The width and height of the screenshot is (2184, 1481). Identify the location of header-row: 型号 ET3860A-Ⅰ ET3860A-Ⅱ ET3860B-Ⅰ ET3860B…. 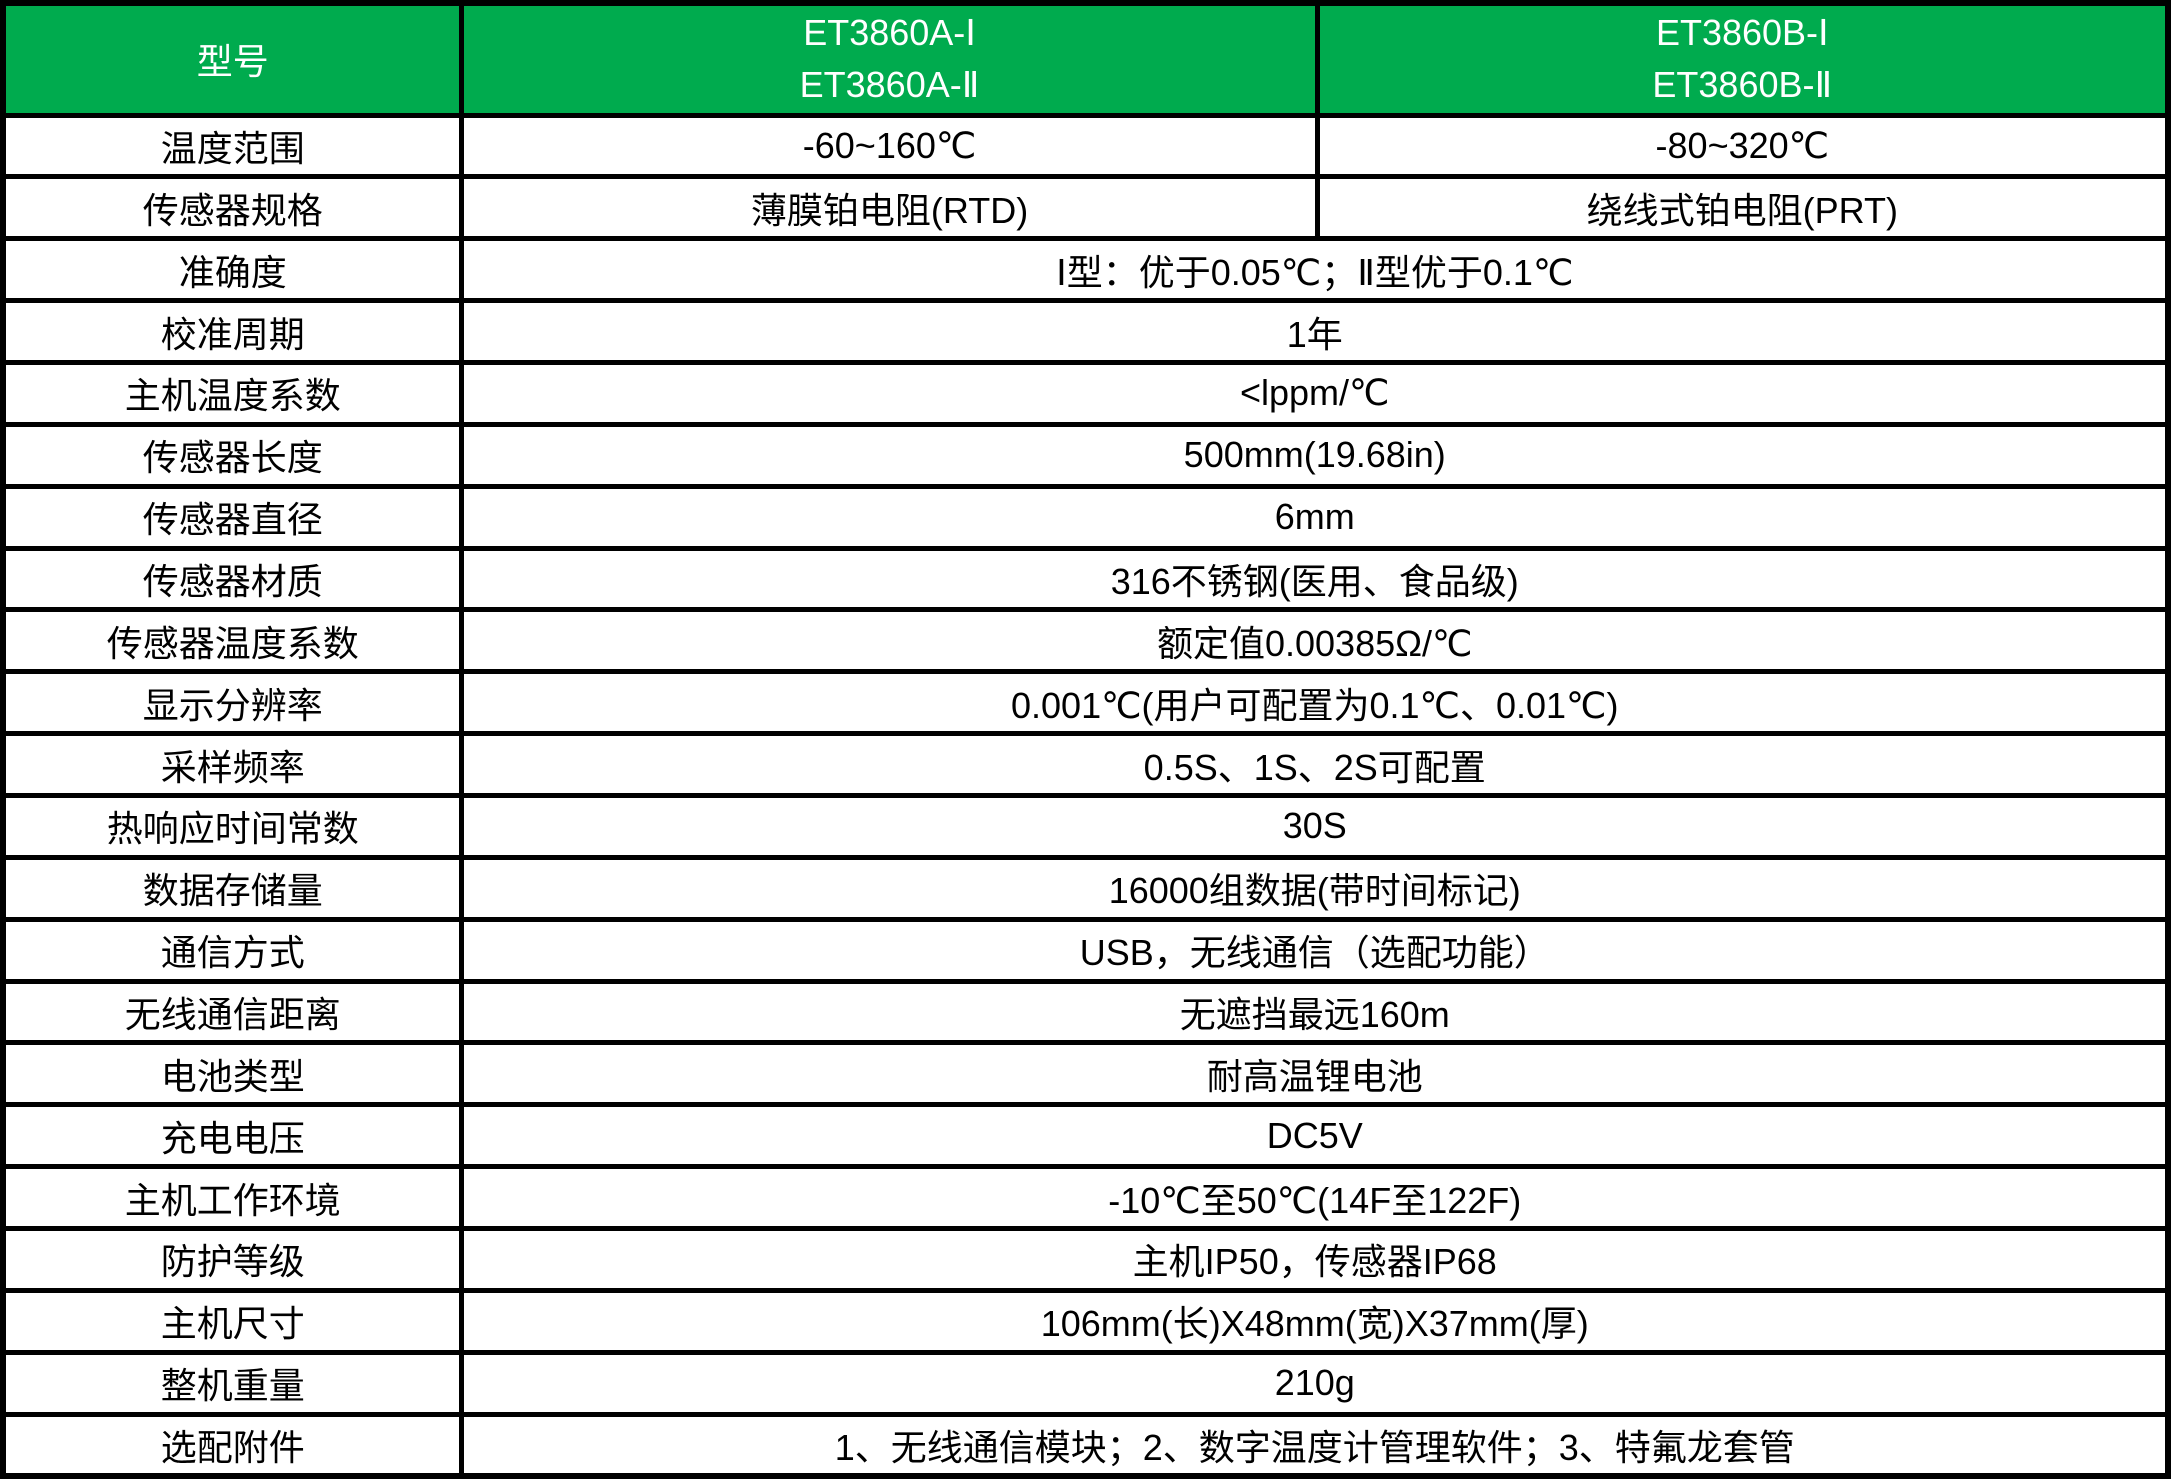
(1085, 59).